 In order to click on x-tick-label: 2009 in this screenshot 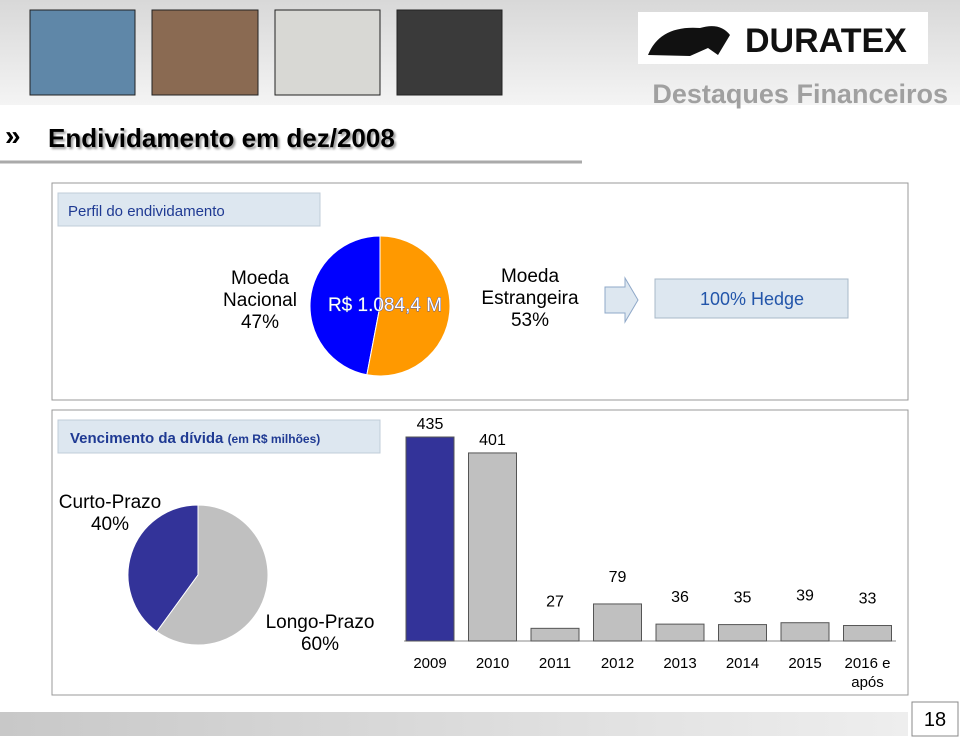, I will do `click(430, 663)`.